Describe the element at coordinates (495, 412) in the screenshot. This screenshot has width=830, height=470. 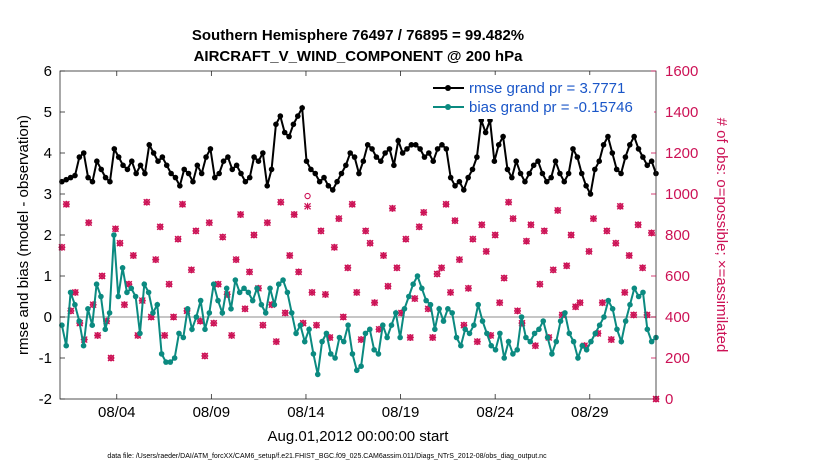
I see `x-tick-label: 08/24` at that location.